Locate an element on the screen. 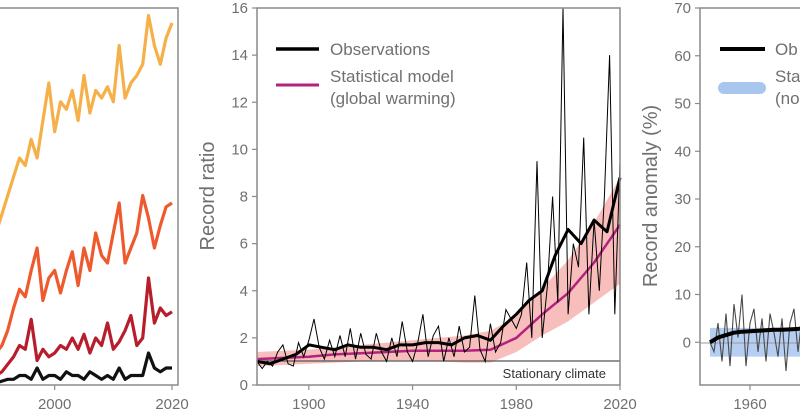  middle-ytick-label: 16 is located at coordinates (239, 8).